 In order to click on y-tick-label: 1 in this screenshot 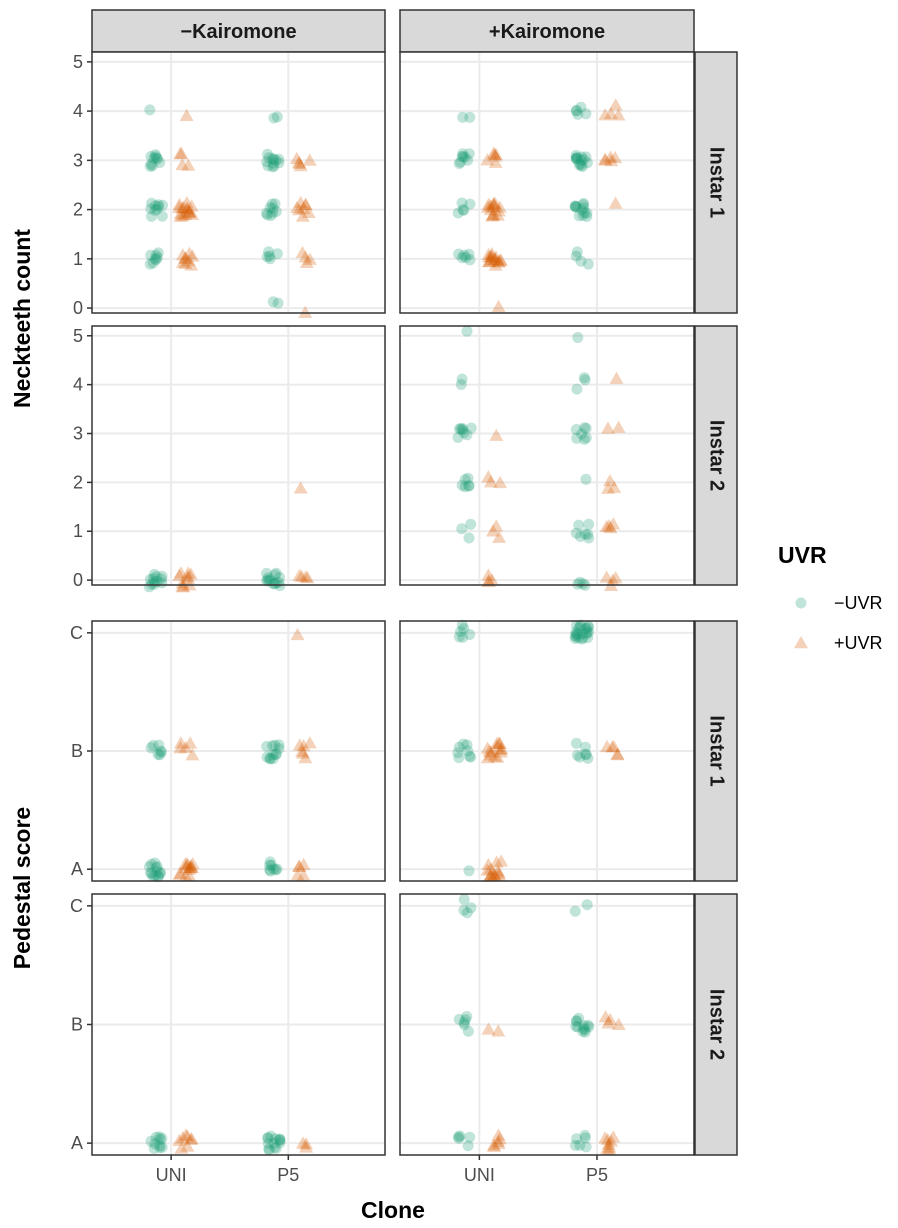, I will do `click(78, 531)`.